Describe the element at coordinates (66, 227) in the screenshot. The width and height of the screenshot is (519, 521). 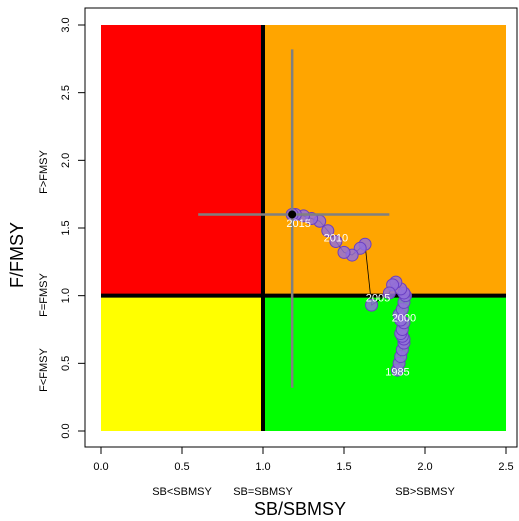
I see `y-tick-label: 1.5` at that location.